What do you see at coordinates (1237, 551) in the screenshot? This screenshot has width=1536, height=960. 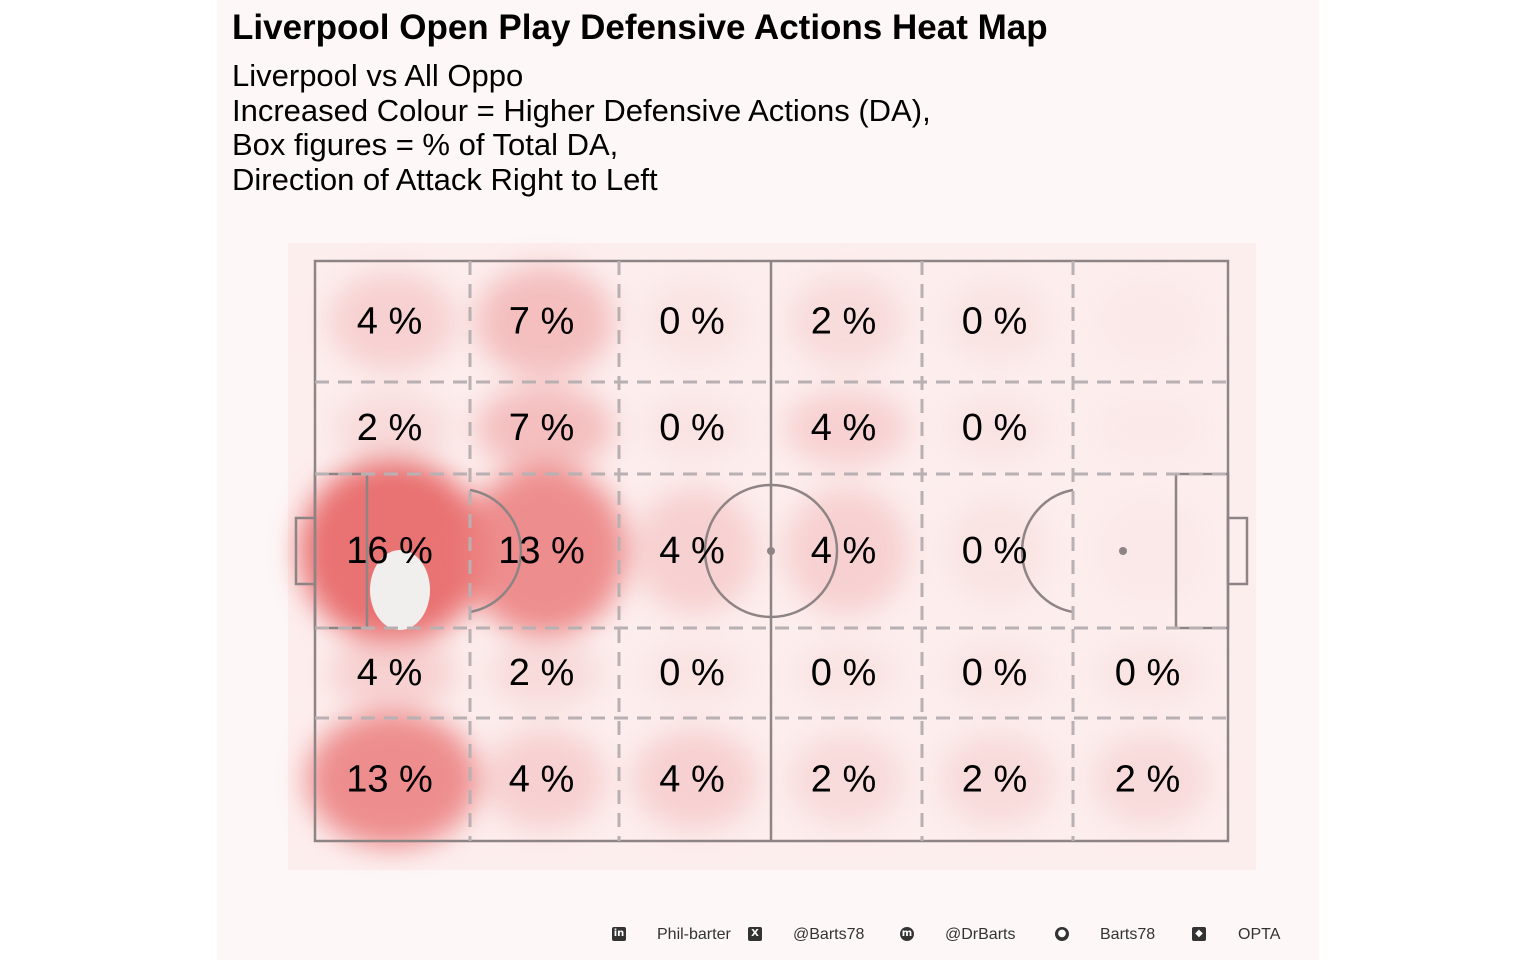 I see `right-goal` at bounding box center [1237, 551].